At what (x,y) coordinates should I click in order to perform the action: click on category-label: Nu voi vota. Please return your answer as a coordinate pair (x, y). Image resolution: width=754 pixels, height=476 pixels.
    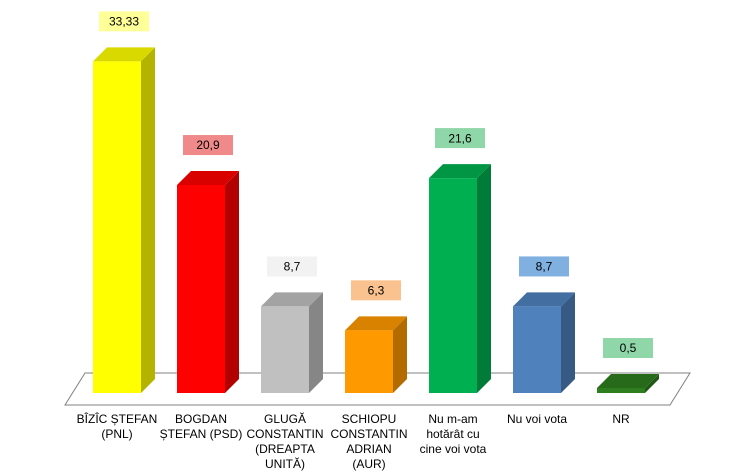
    Looking at the image, I should click on (537, 419).